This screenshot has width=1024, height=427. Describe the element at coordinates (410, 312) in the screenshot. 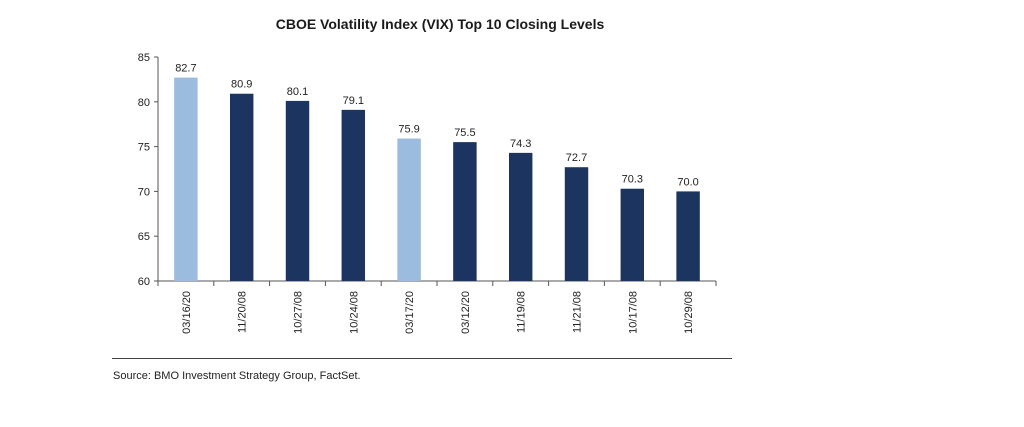

I see `x-tick-label: 03/17/20` at that location.